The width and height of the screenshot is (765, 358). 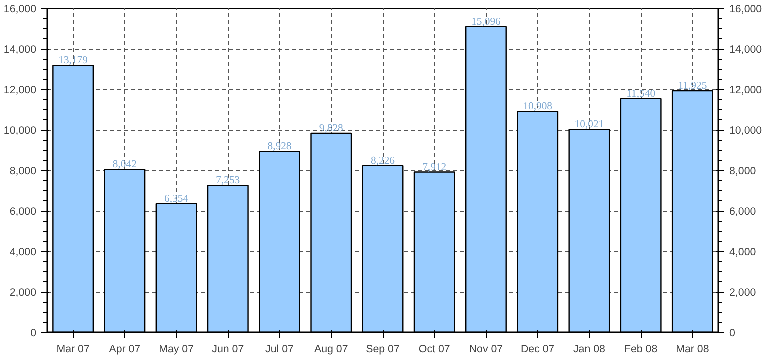 I want to click on x-tick-label: Apr 07, so click(x=125, y=350).